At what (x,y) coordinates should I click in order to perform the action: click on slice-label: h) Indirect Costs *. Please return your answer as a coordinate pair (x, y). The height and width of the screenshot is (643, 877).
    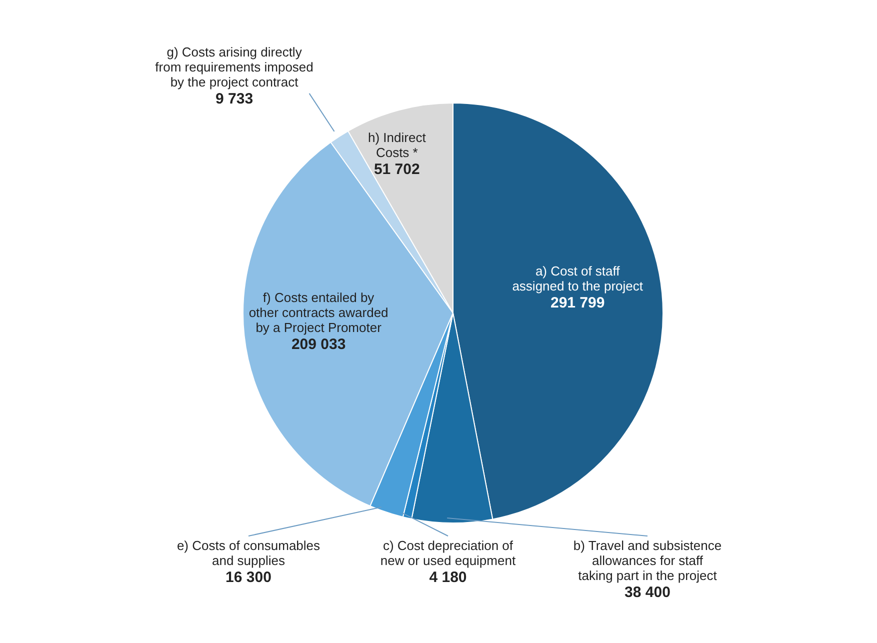
    Looking at the image, I should click on (397, 145).